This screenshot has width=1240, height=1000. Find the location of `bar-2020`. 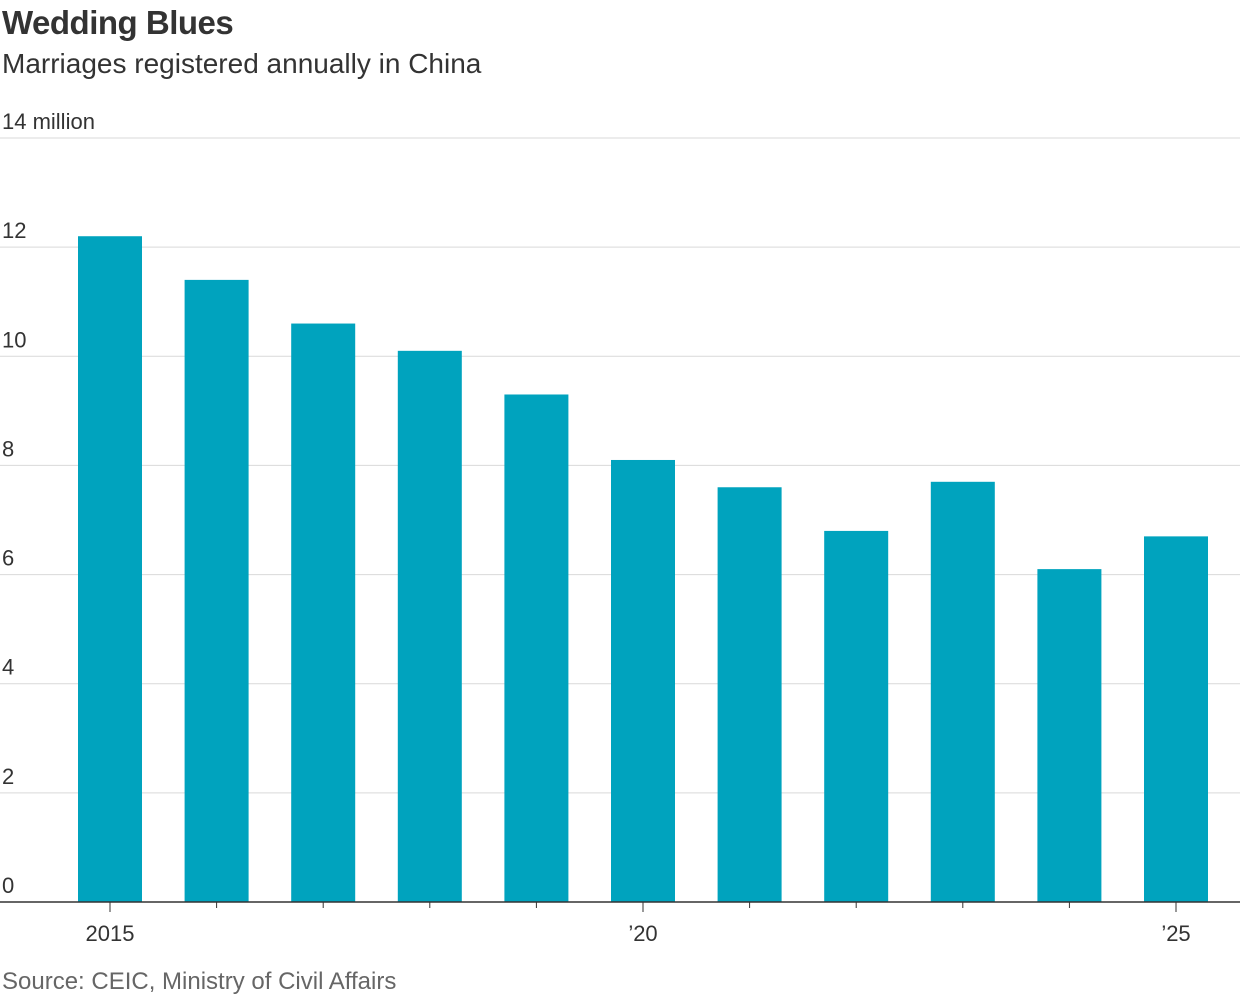

bar-2020 is located at coordinates (643, 680).